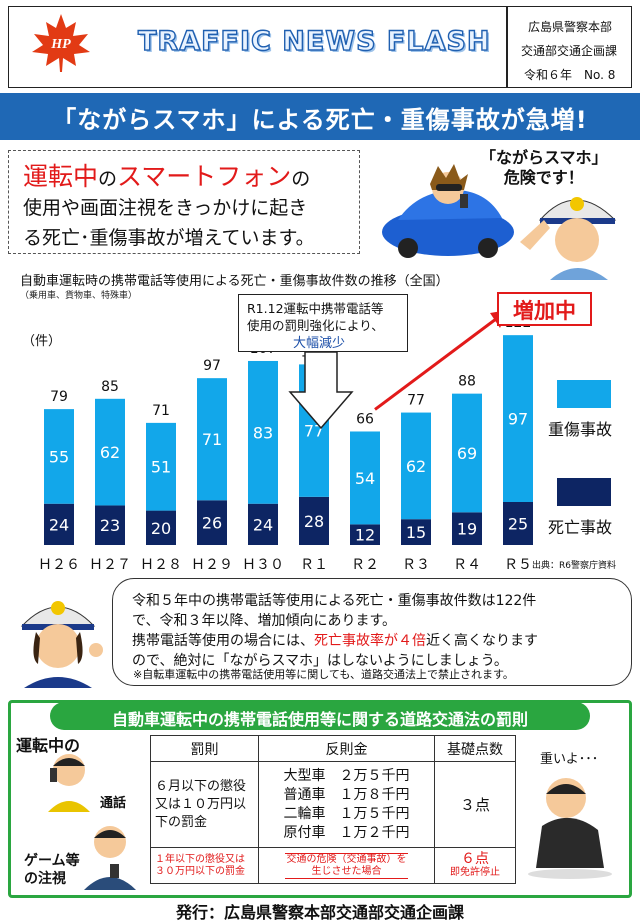  What do you see at coordinates (584, 394) in the screenshot?
I see `legend-serious-swatch` at bounding box center [584, 394].